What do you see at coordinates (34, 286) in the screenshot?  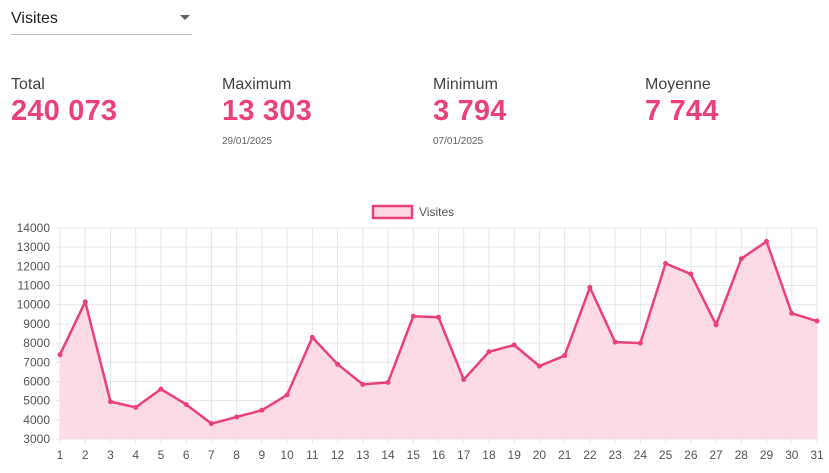 I see `y-tick-label: 11000` at bounding box center [34, 286].